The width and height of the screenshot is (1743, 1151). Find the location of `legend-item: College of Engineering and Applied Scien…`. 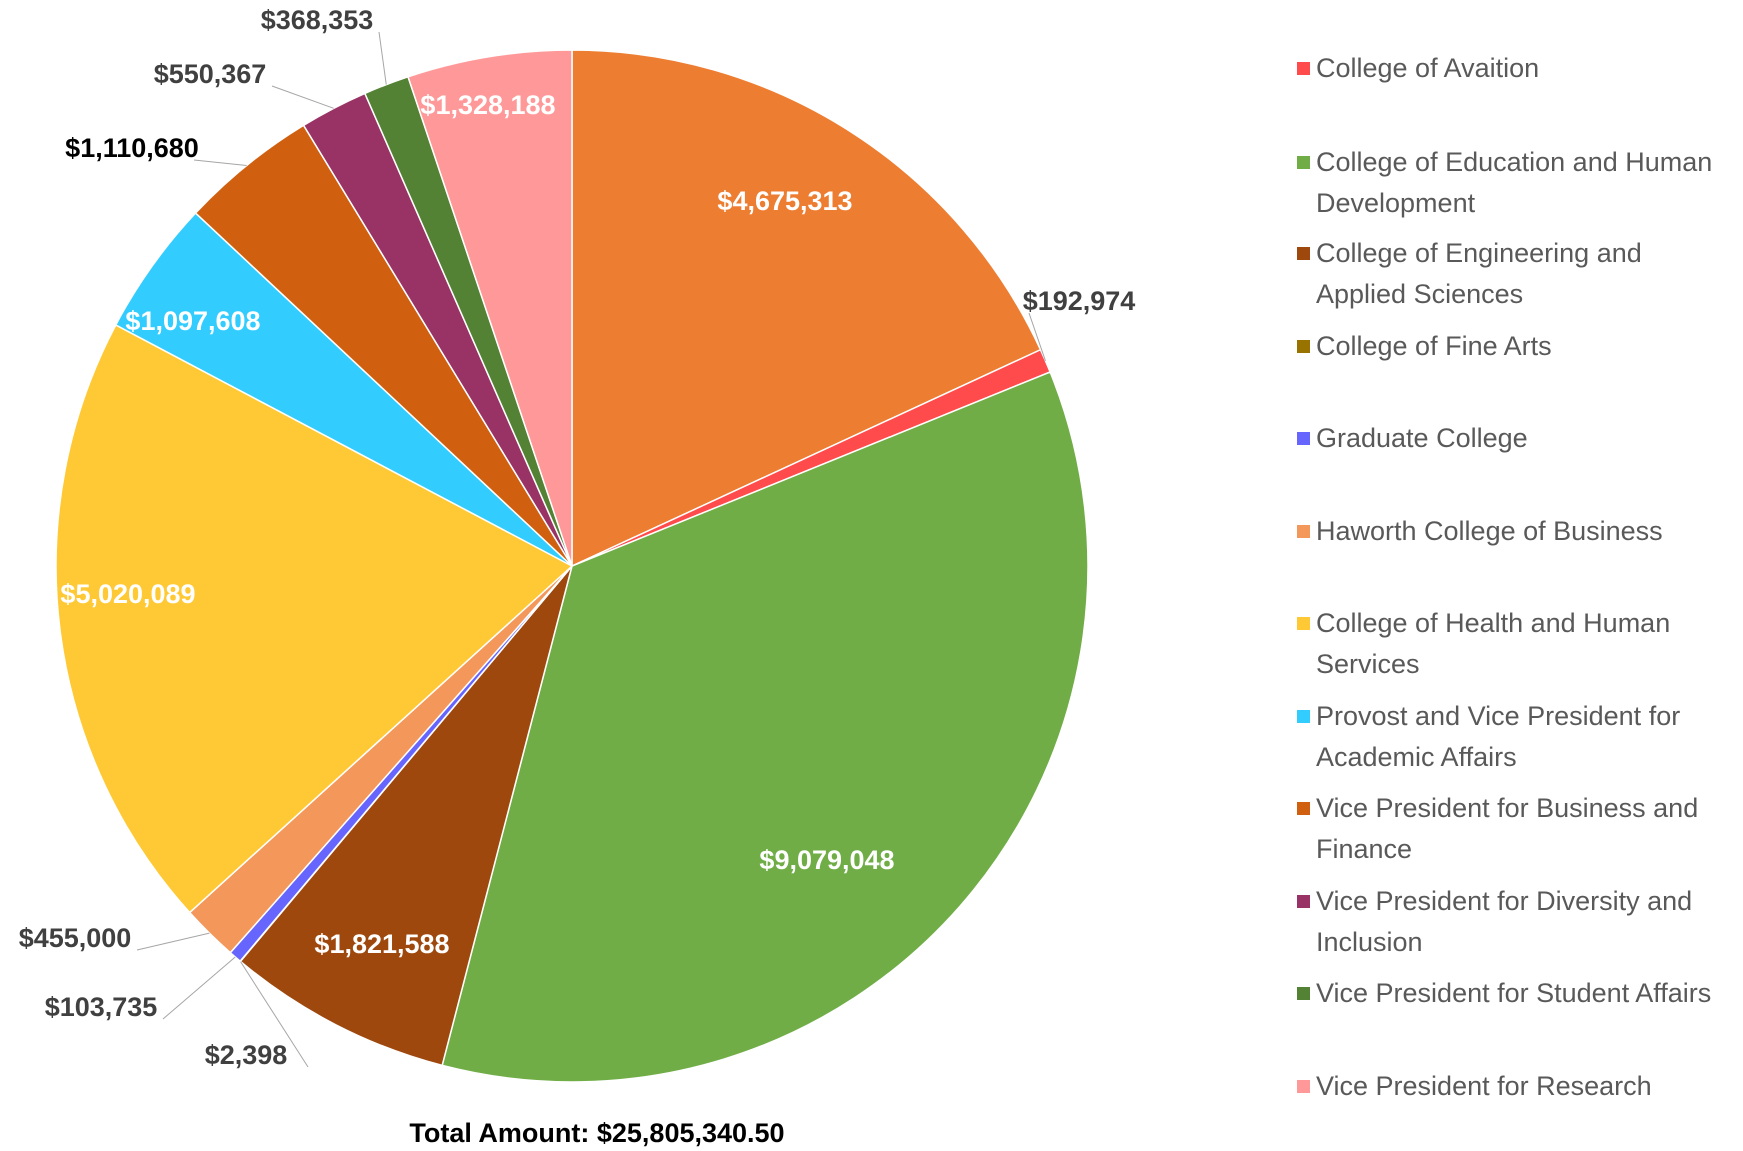

legend-item: College of Engineering and Applied Scien… is located at coordinates (1517, 274).